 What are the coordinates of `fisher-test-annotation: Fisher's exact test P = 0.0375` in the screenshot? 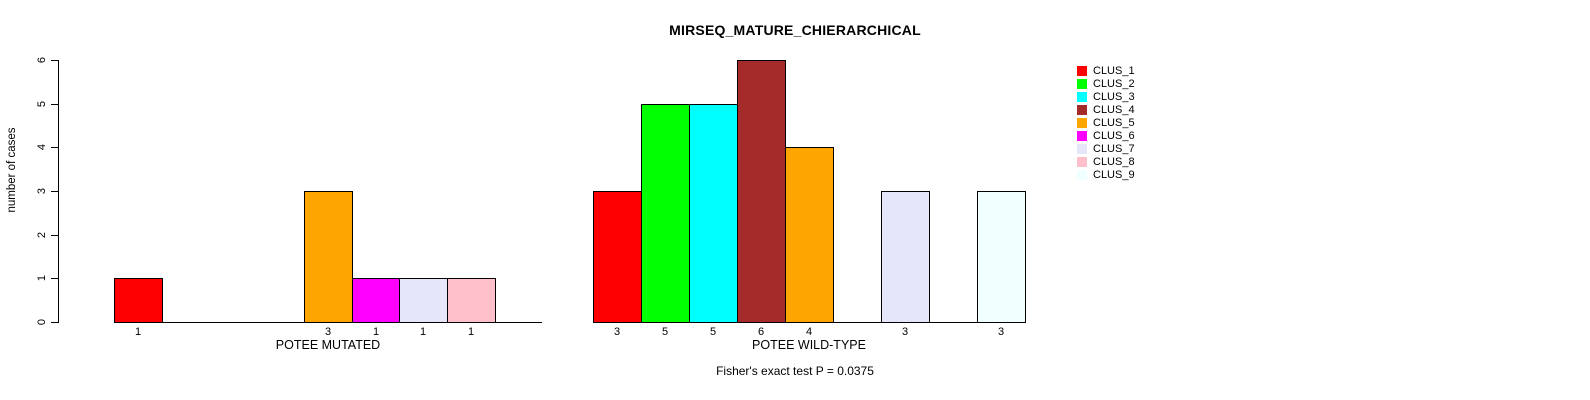 It's located at (795, 371).